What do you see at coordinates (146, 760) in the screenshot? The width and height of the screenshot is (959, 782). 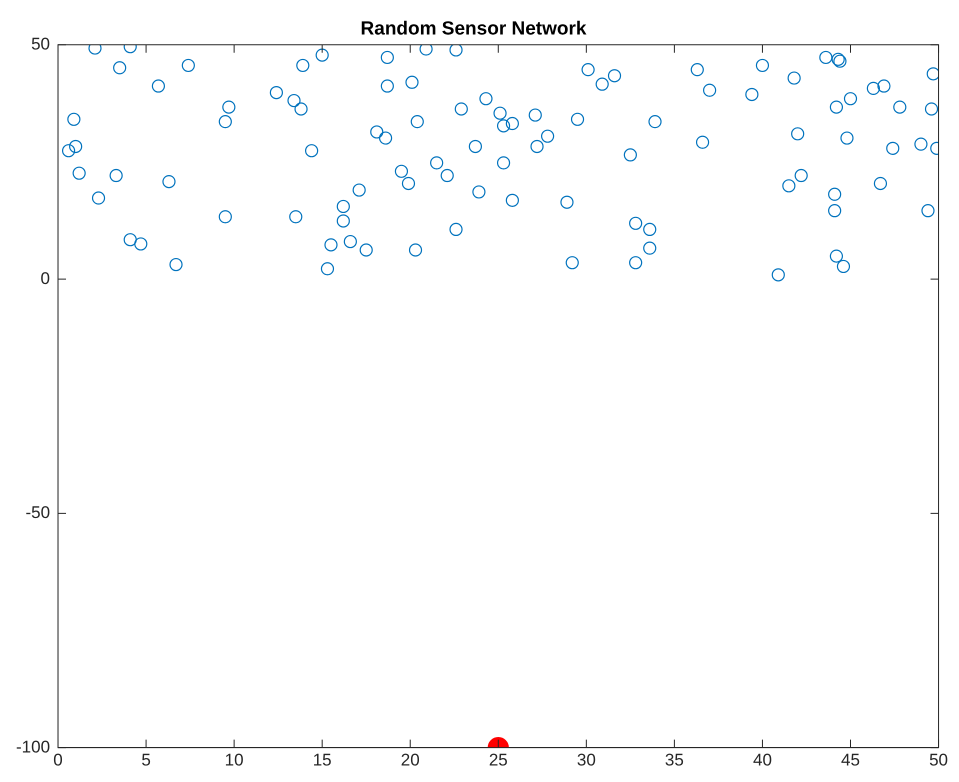 I see `x-tick-label: 5` at bounding box center [146, 760].